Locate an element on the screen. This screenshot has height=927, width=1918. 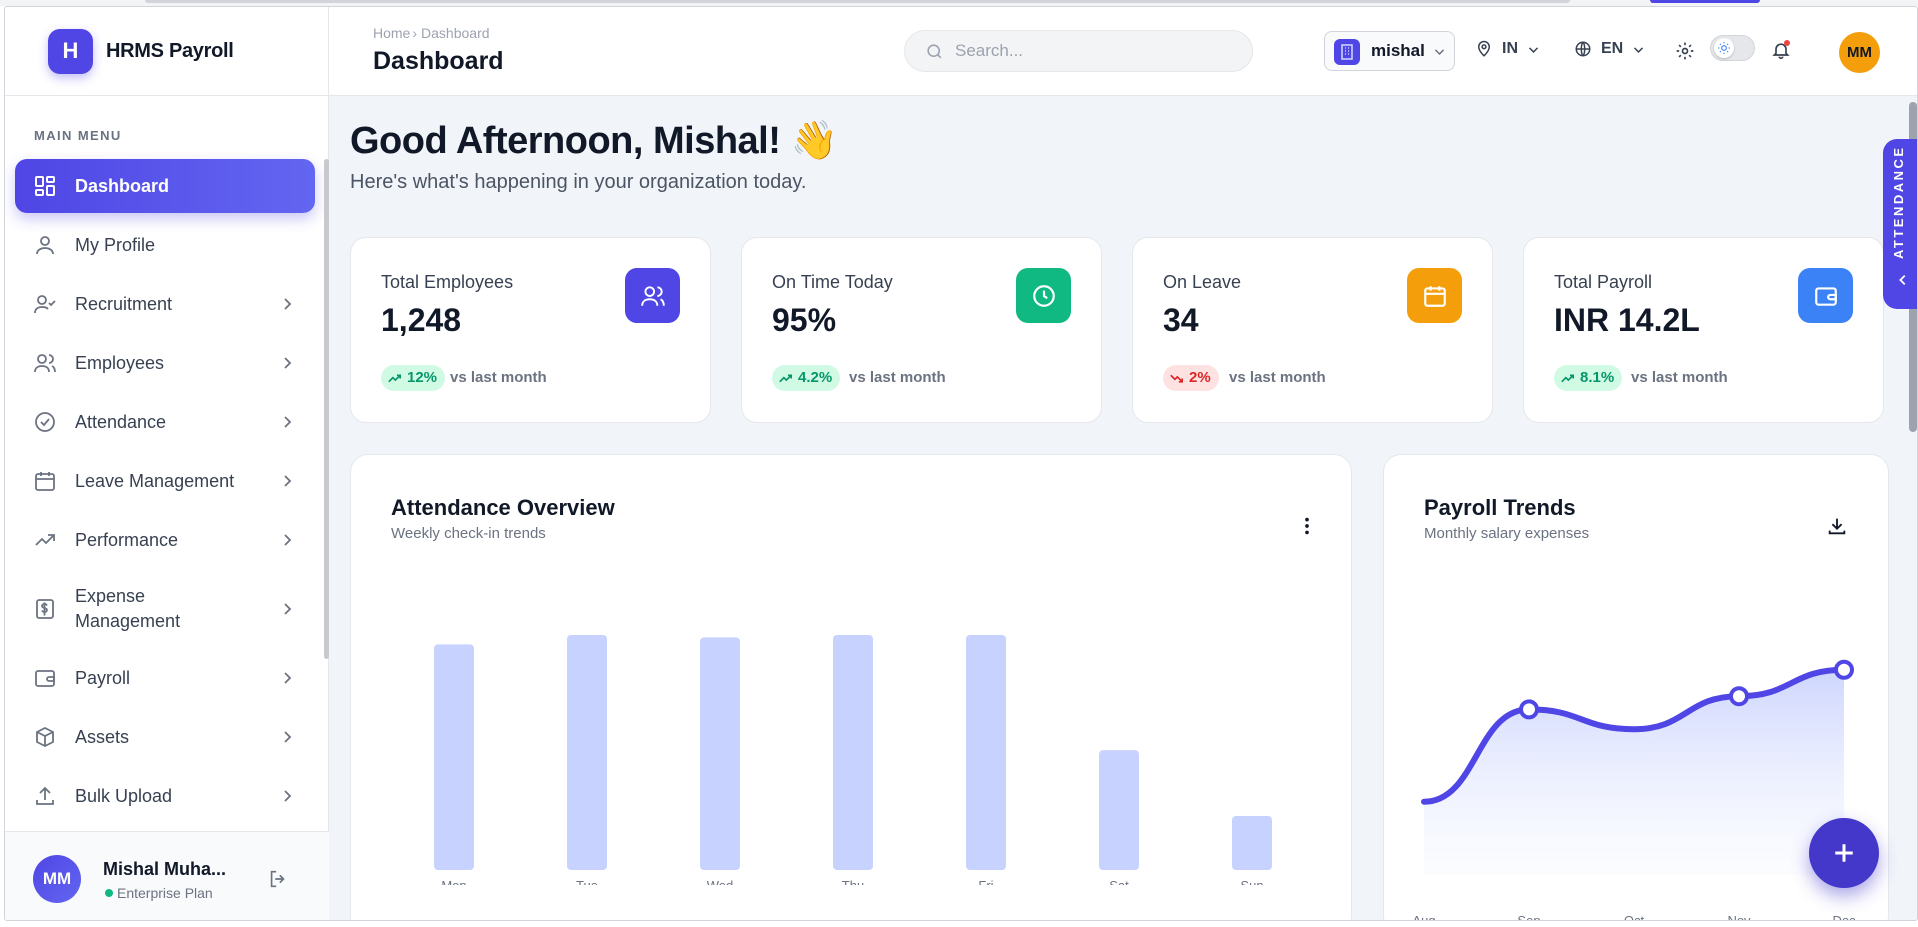
sidebar-scrollbar is located at coordinates (326, 409).